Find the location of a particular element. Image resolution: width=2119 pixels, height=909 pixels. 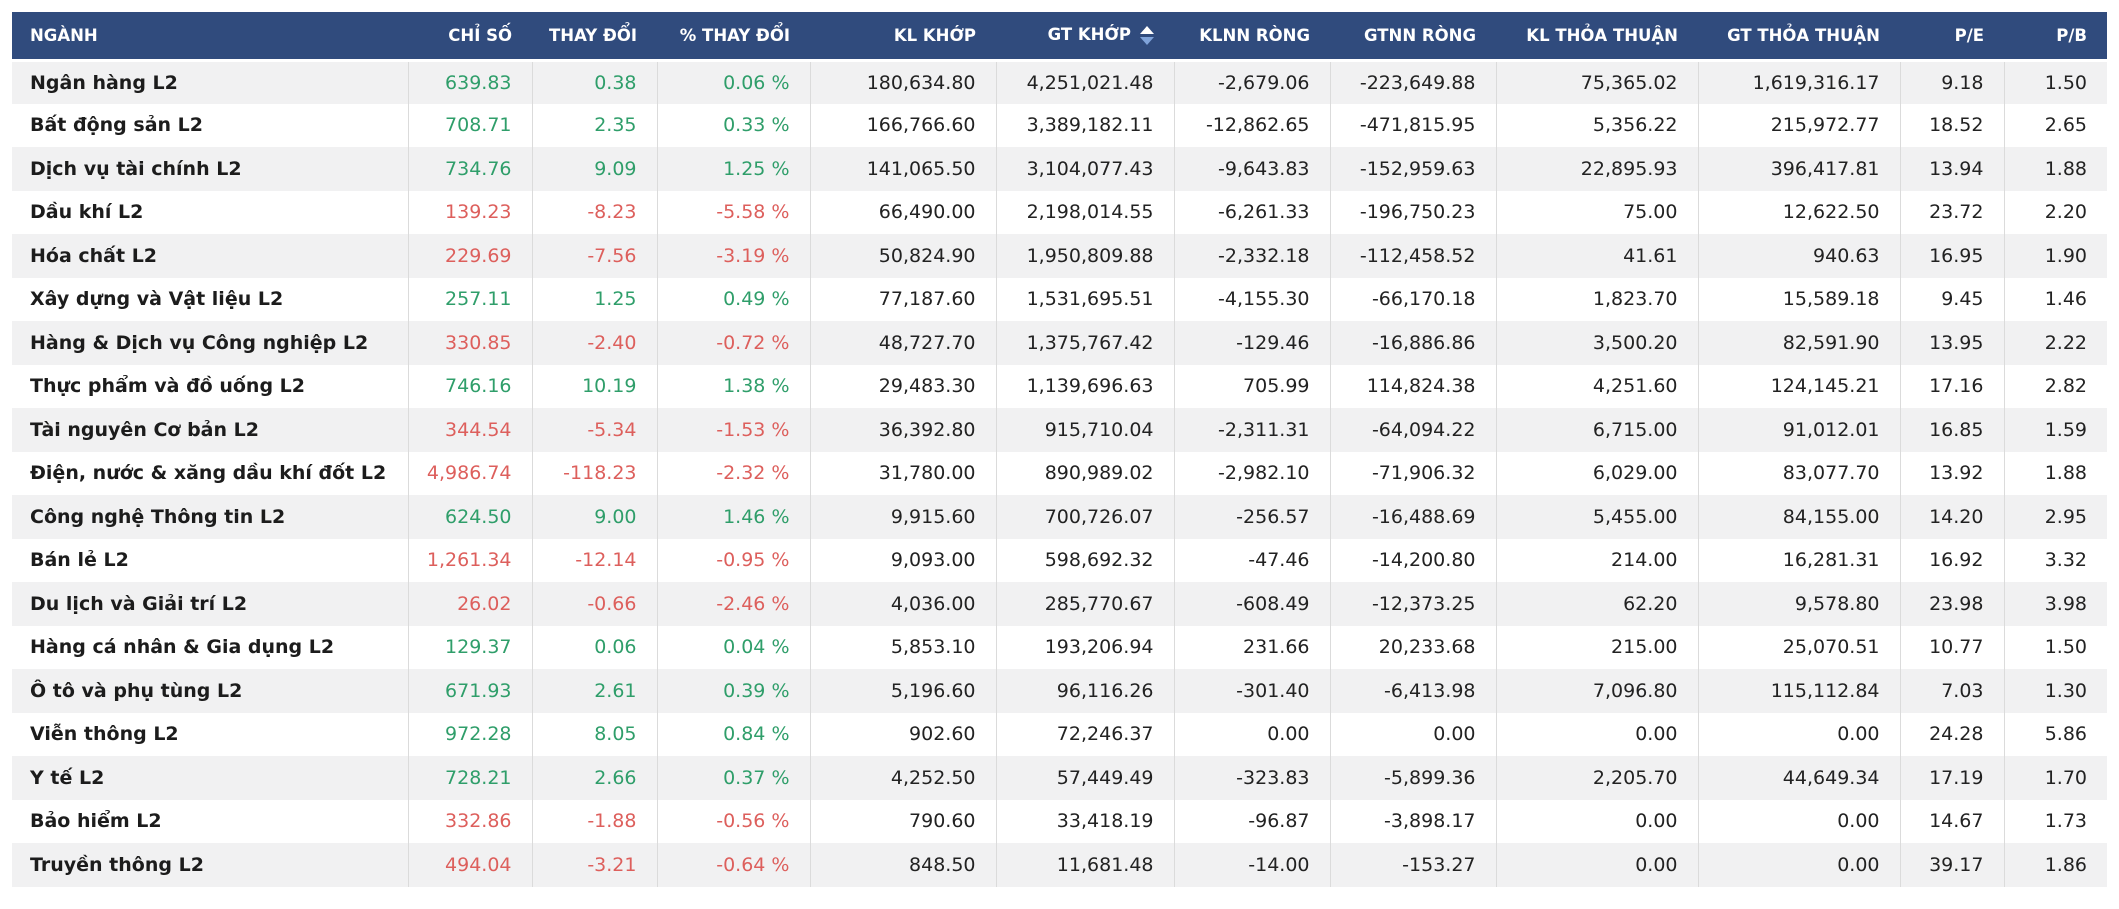

column-header-gtnn_rong: GTNN RÒNG is located at coordinates (1413, 37).